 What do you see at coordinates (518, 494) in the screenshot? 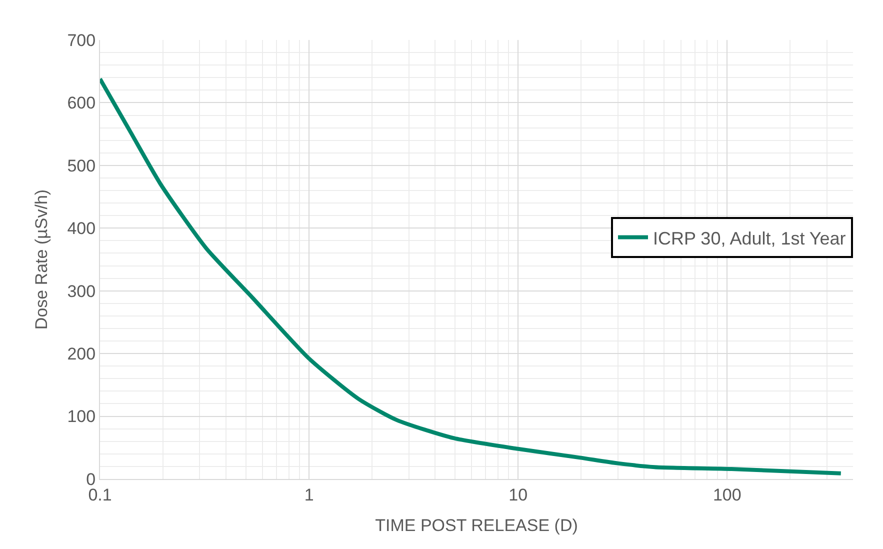
I see `x-tick-label: 10` at bounding box center [518, 494].